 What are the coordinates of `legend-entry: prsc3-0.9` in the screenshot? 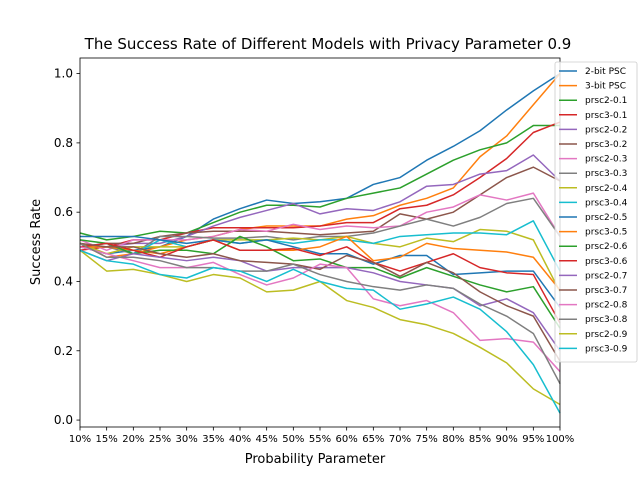 It's located at (606, 349).